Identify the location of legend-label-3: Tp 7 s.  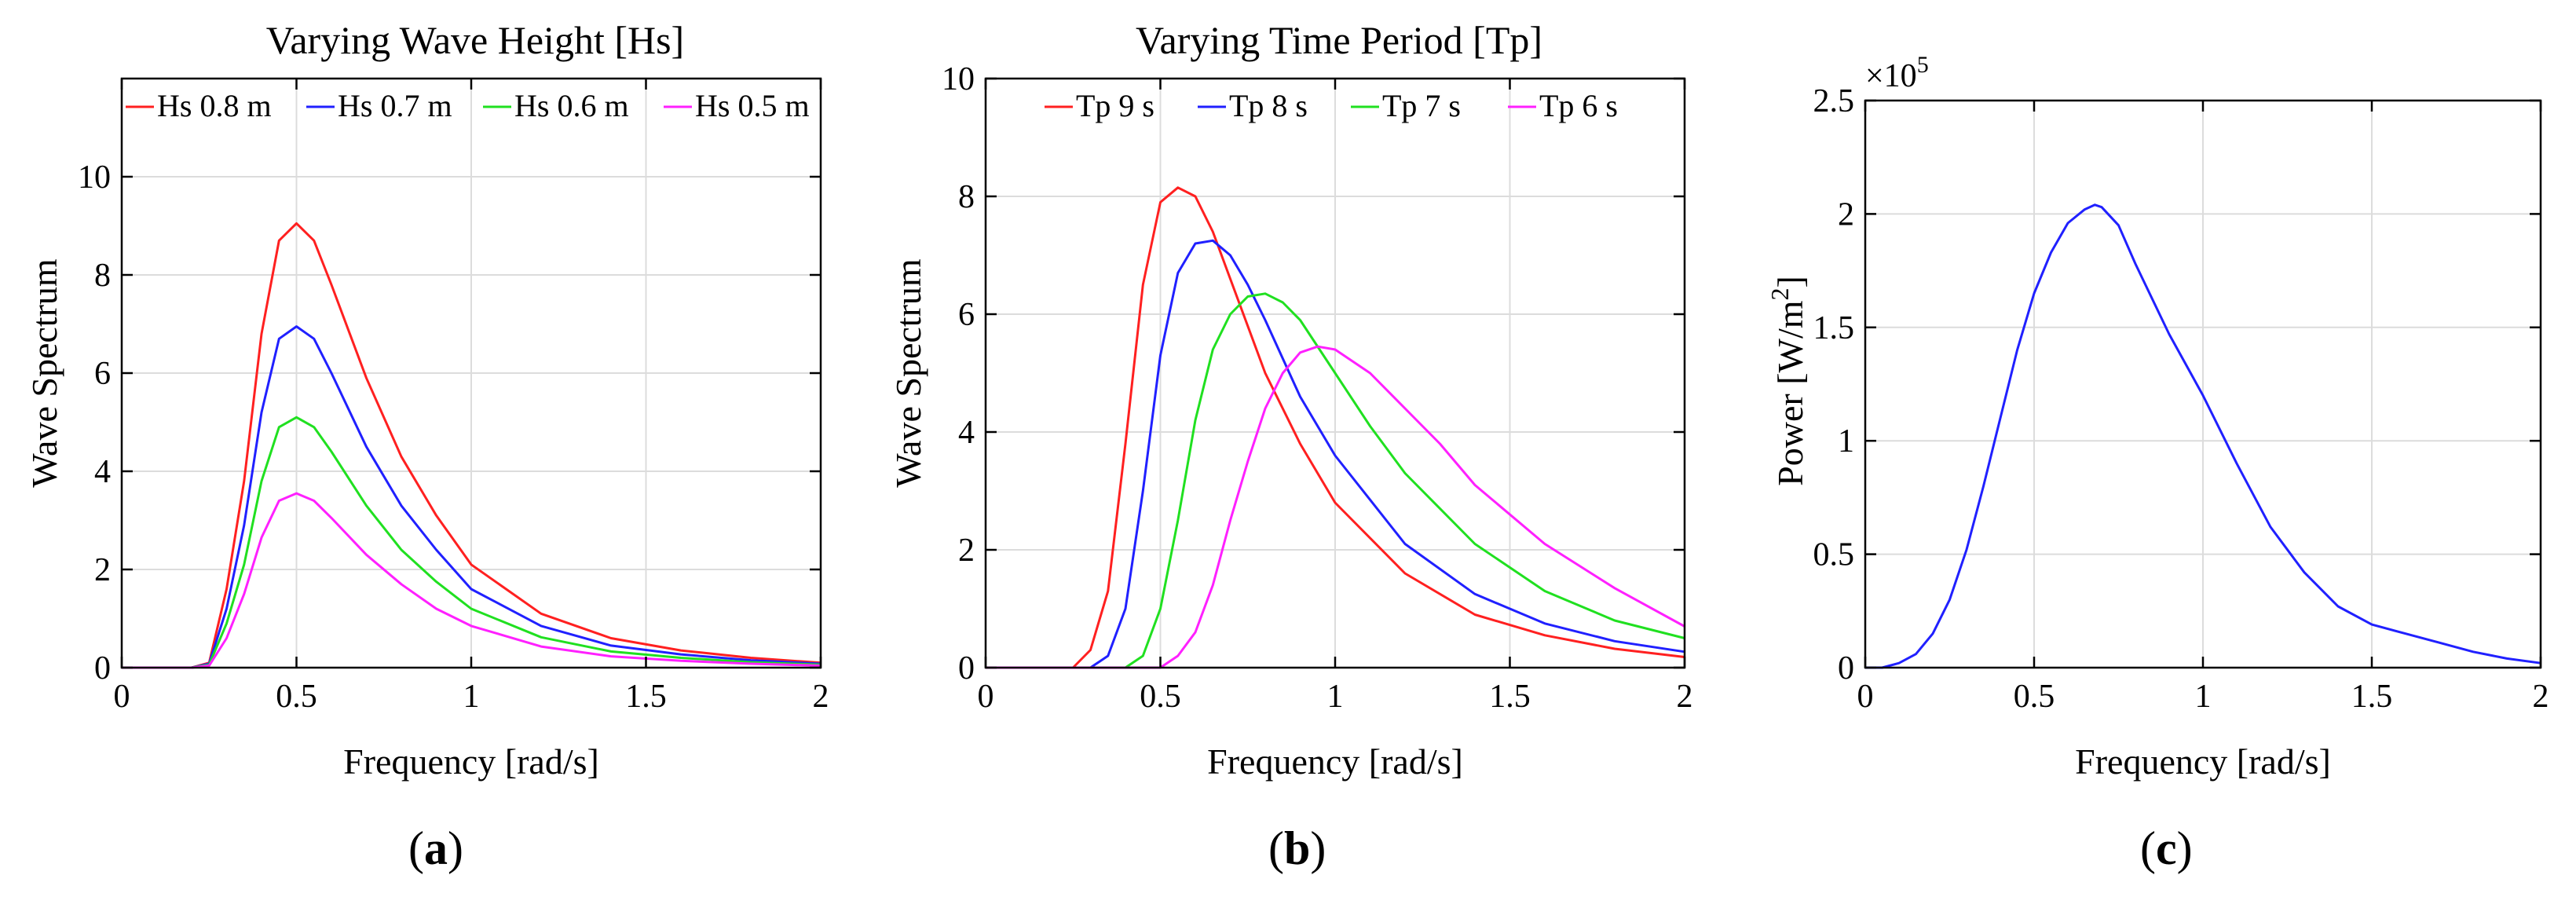
(1421, 106).